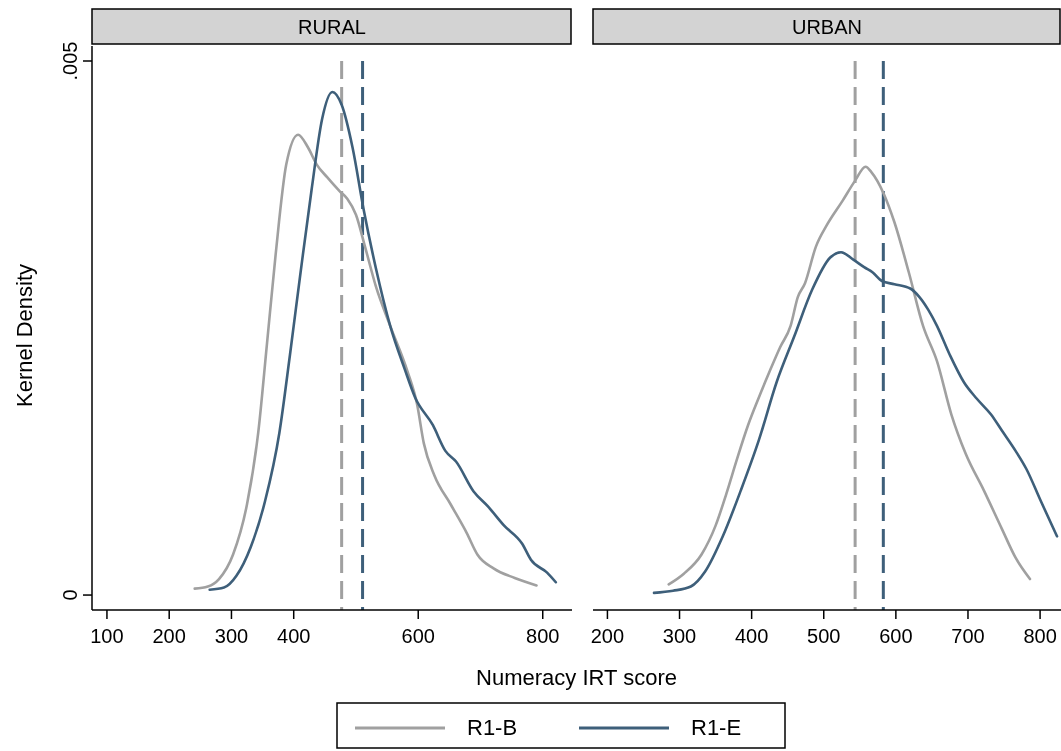  Describe the element at coordinates (107, 636) in the screenshot. I see `x-tick-label: 100` at that location.